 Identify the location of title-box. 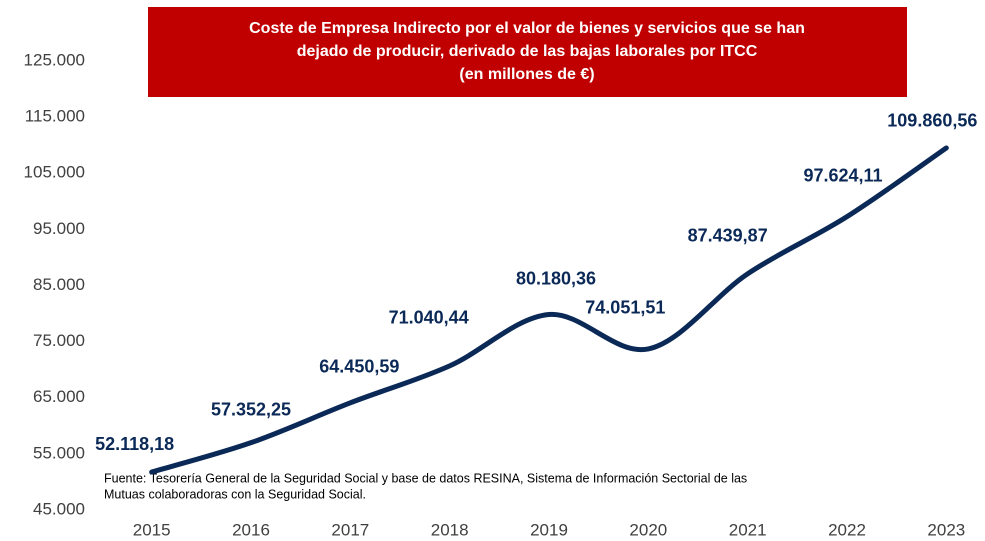
(527, 52).